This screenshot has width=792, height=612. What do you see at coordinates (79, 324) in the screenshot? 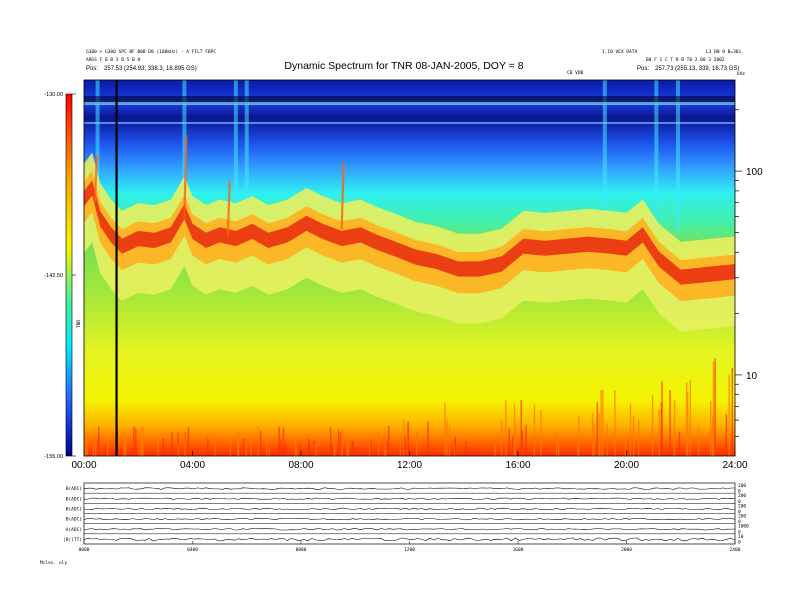
I see `colorbar-label: TNR` at bounding box center [79, 324].